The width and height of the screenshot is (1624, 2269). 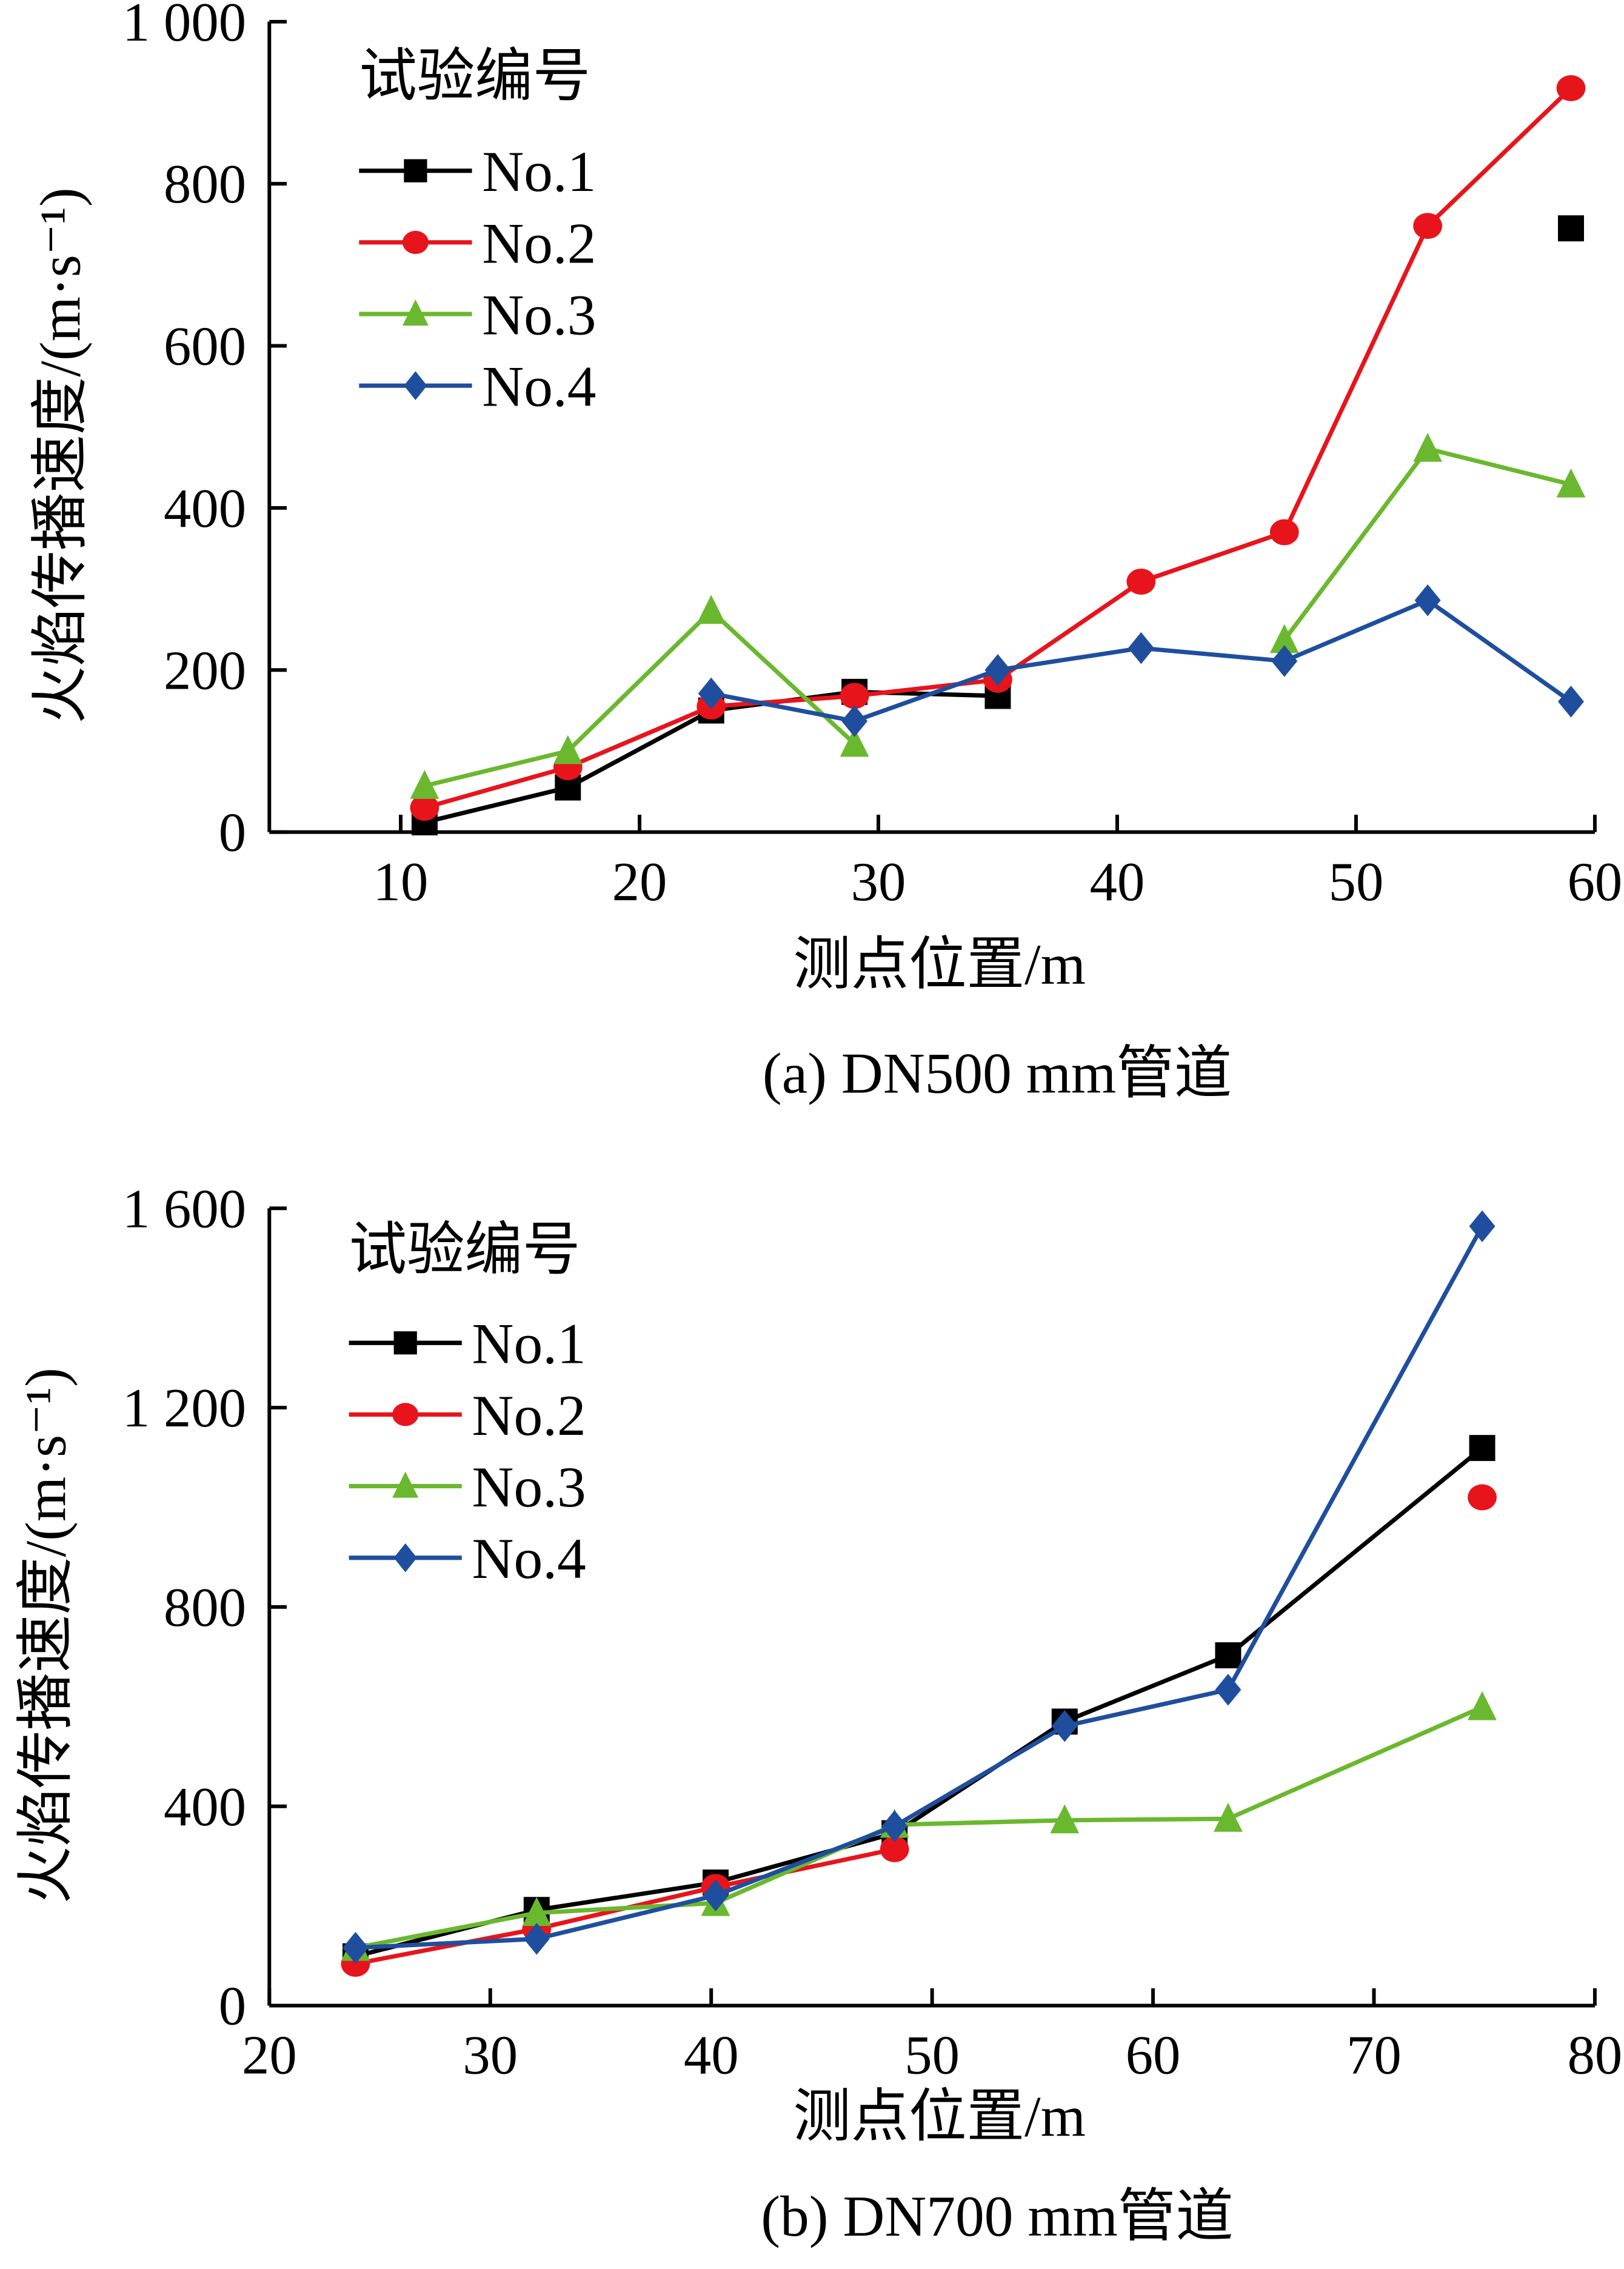 I want to click on y-tick-label: 1 000, so click(x=184, y=26).